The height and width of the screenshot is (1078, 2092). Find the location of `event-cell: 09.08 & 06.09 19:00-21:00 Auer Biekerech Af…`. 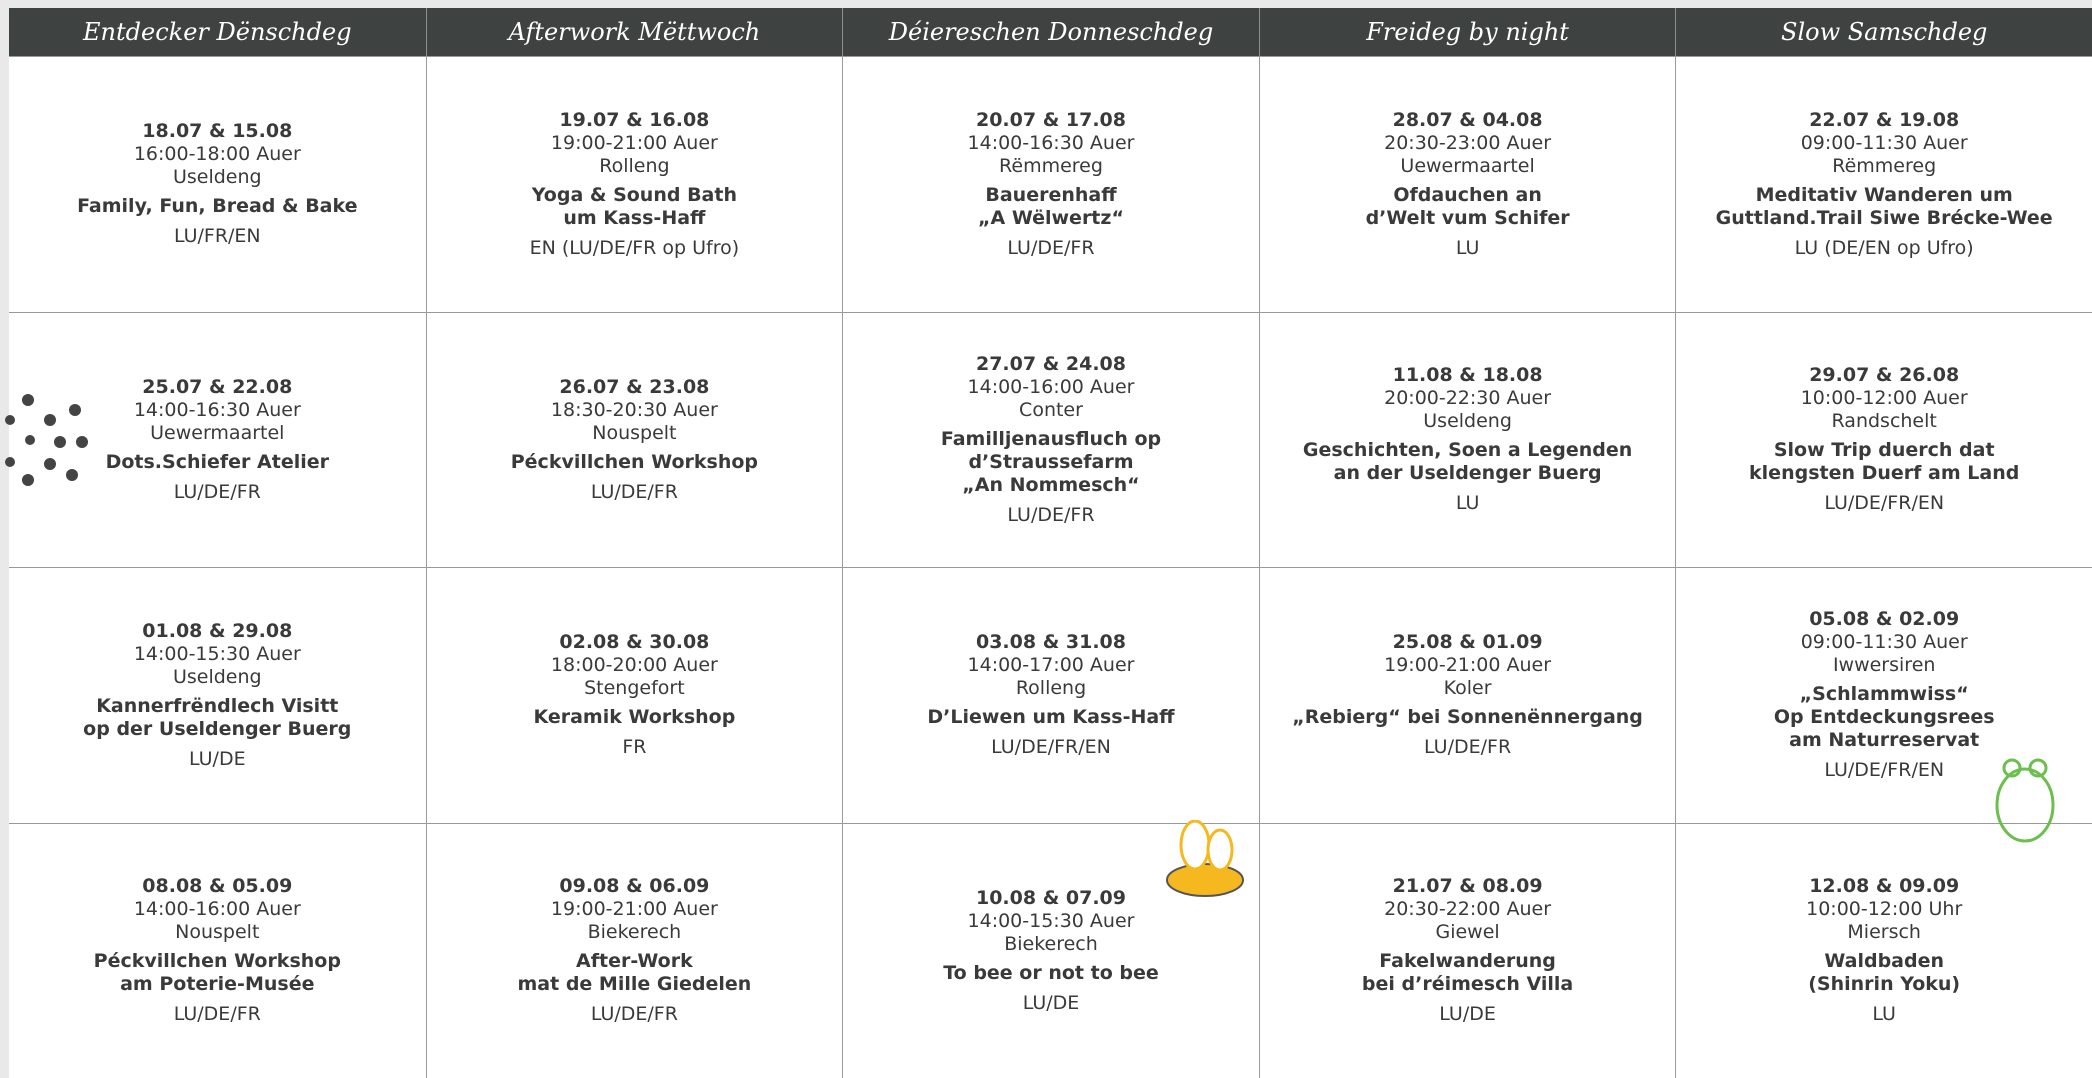

event-cell: 09.08 & 06.09 19:00-21:00 Auer Biekerech Af… is located at coordinates (634, 950).